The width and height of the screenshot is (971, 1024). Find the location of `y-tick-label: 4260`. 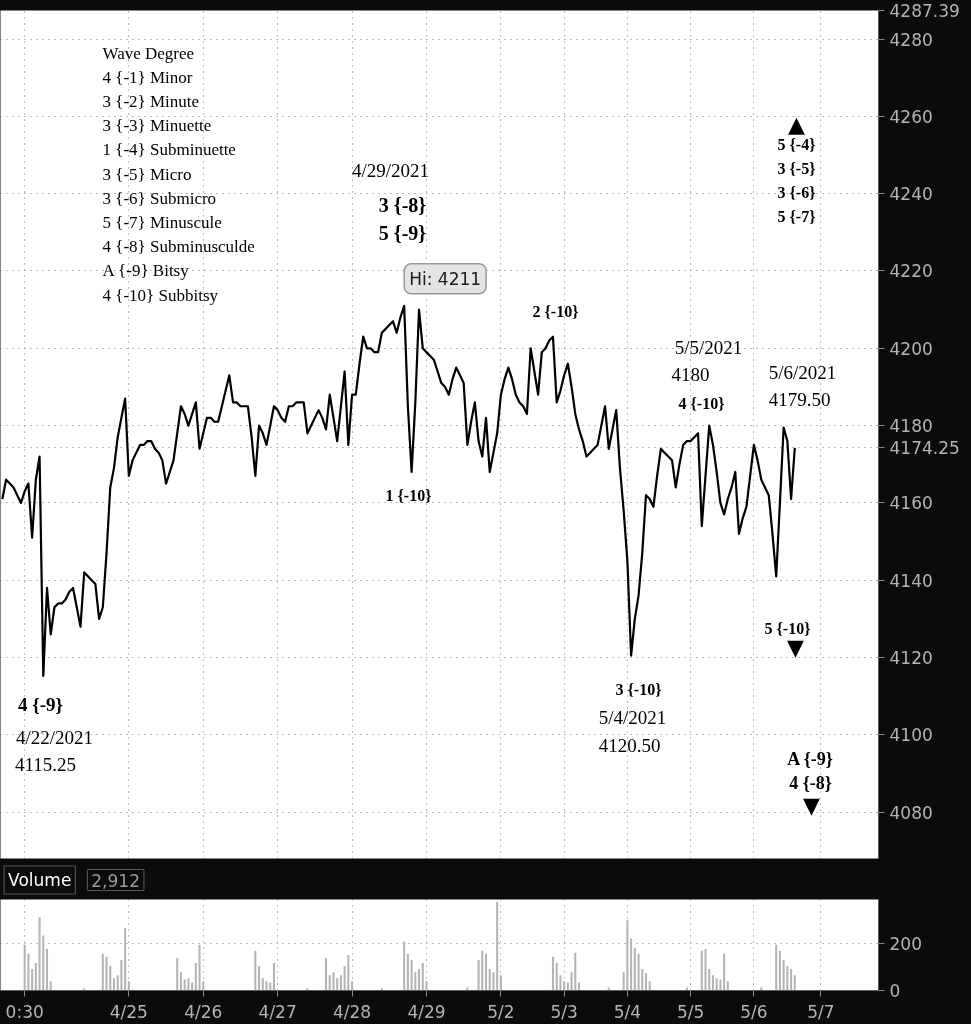

y-tick-label: 4260 is located at coordinates (911, 116).